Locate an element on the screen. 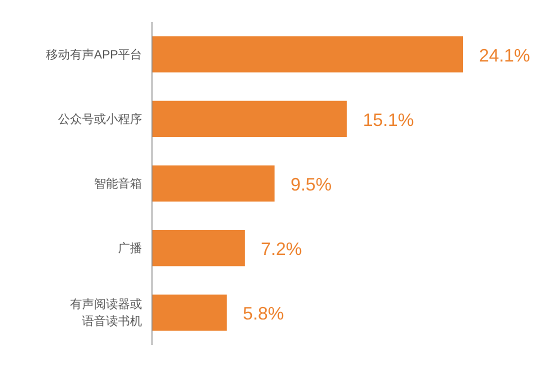 This screenshot has height=370, width=550. data-label: 5.8% is located at coordinates (263, 314).